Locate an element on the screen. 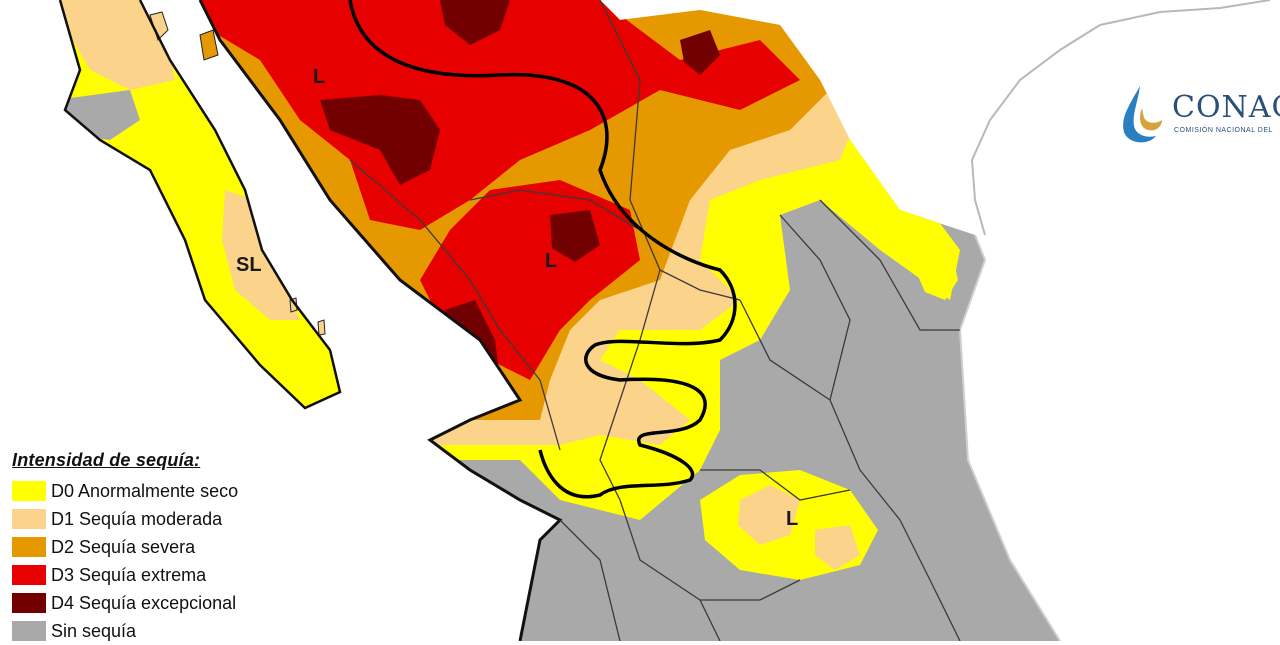 The image size is (1280, 645). legend-item: D3 Sequía extrema is located at coordinates (162, 575).